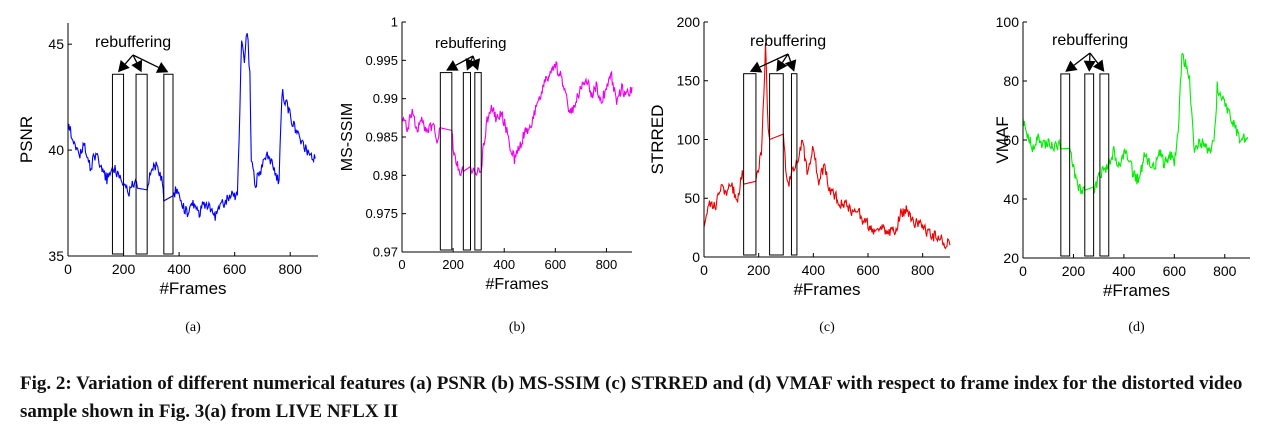  What do you see at coordinates (385, 252) in the screenshot?
I see `y-tick-label: 0.97` at bounding box center [385, 252].